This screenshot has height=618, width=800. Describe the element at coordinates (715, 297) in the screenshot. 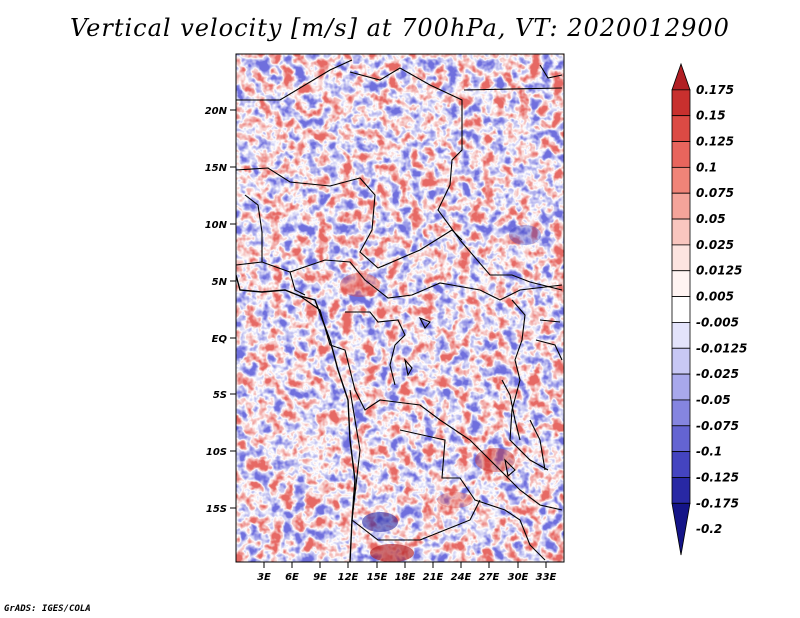

I see `colorbar-label: 0.005` at that location.